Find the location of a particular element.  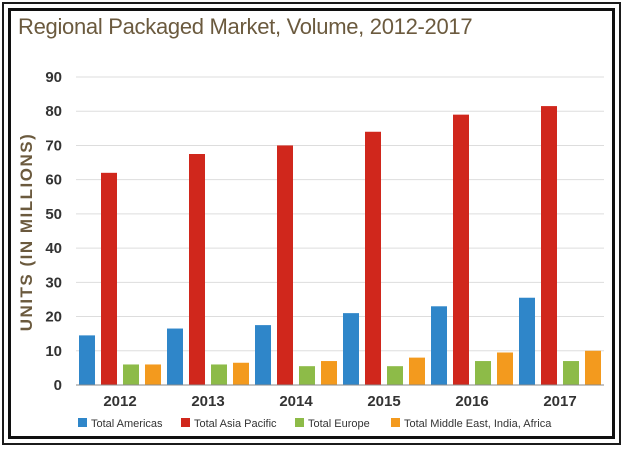

x-tick-label: 2012 is located at coordinates (119, 401).